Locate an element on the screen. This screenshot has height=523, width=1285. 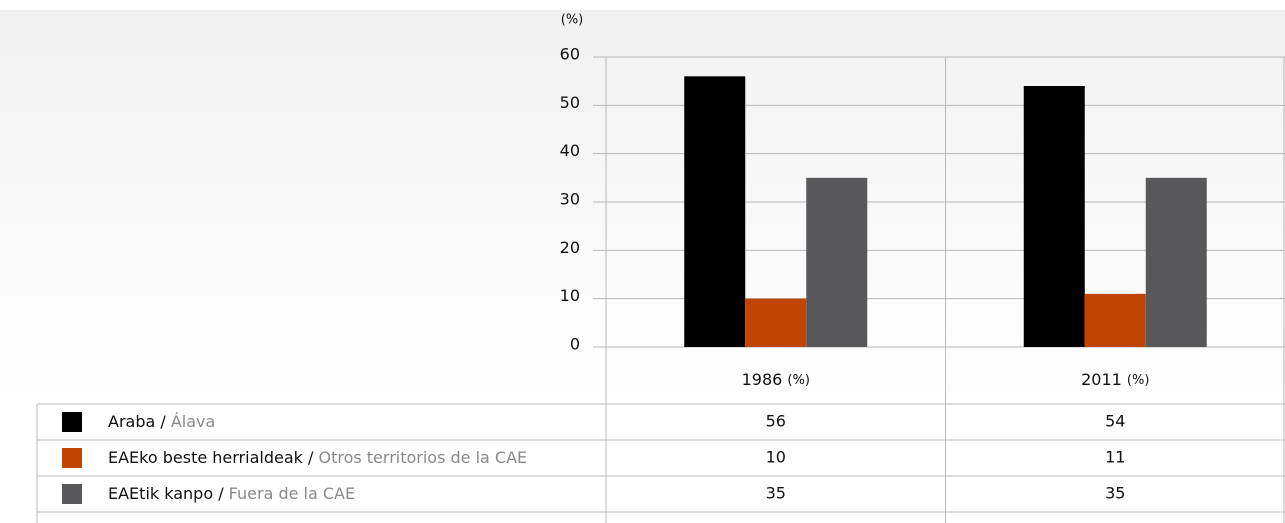
y-tick-label: 0 is located at coordinates (575, 344).